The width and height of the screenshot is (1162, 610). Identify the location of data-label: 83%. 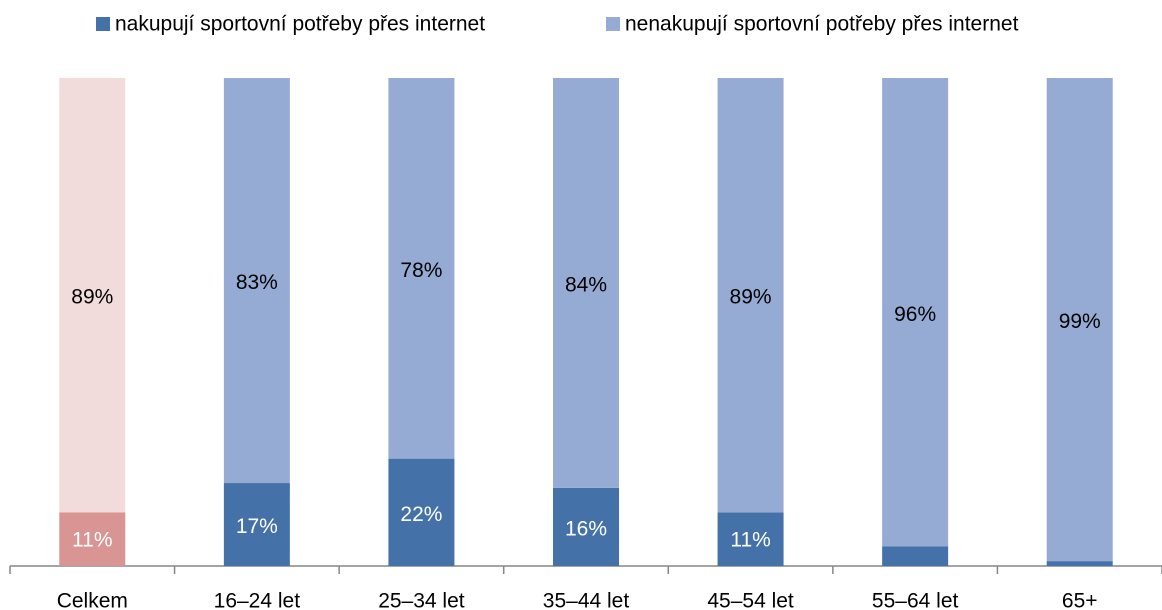
(257, 282).